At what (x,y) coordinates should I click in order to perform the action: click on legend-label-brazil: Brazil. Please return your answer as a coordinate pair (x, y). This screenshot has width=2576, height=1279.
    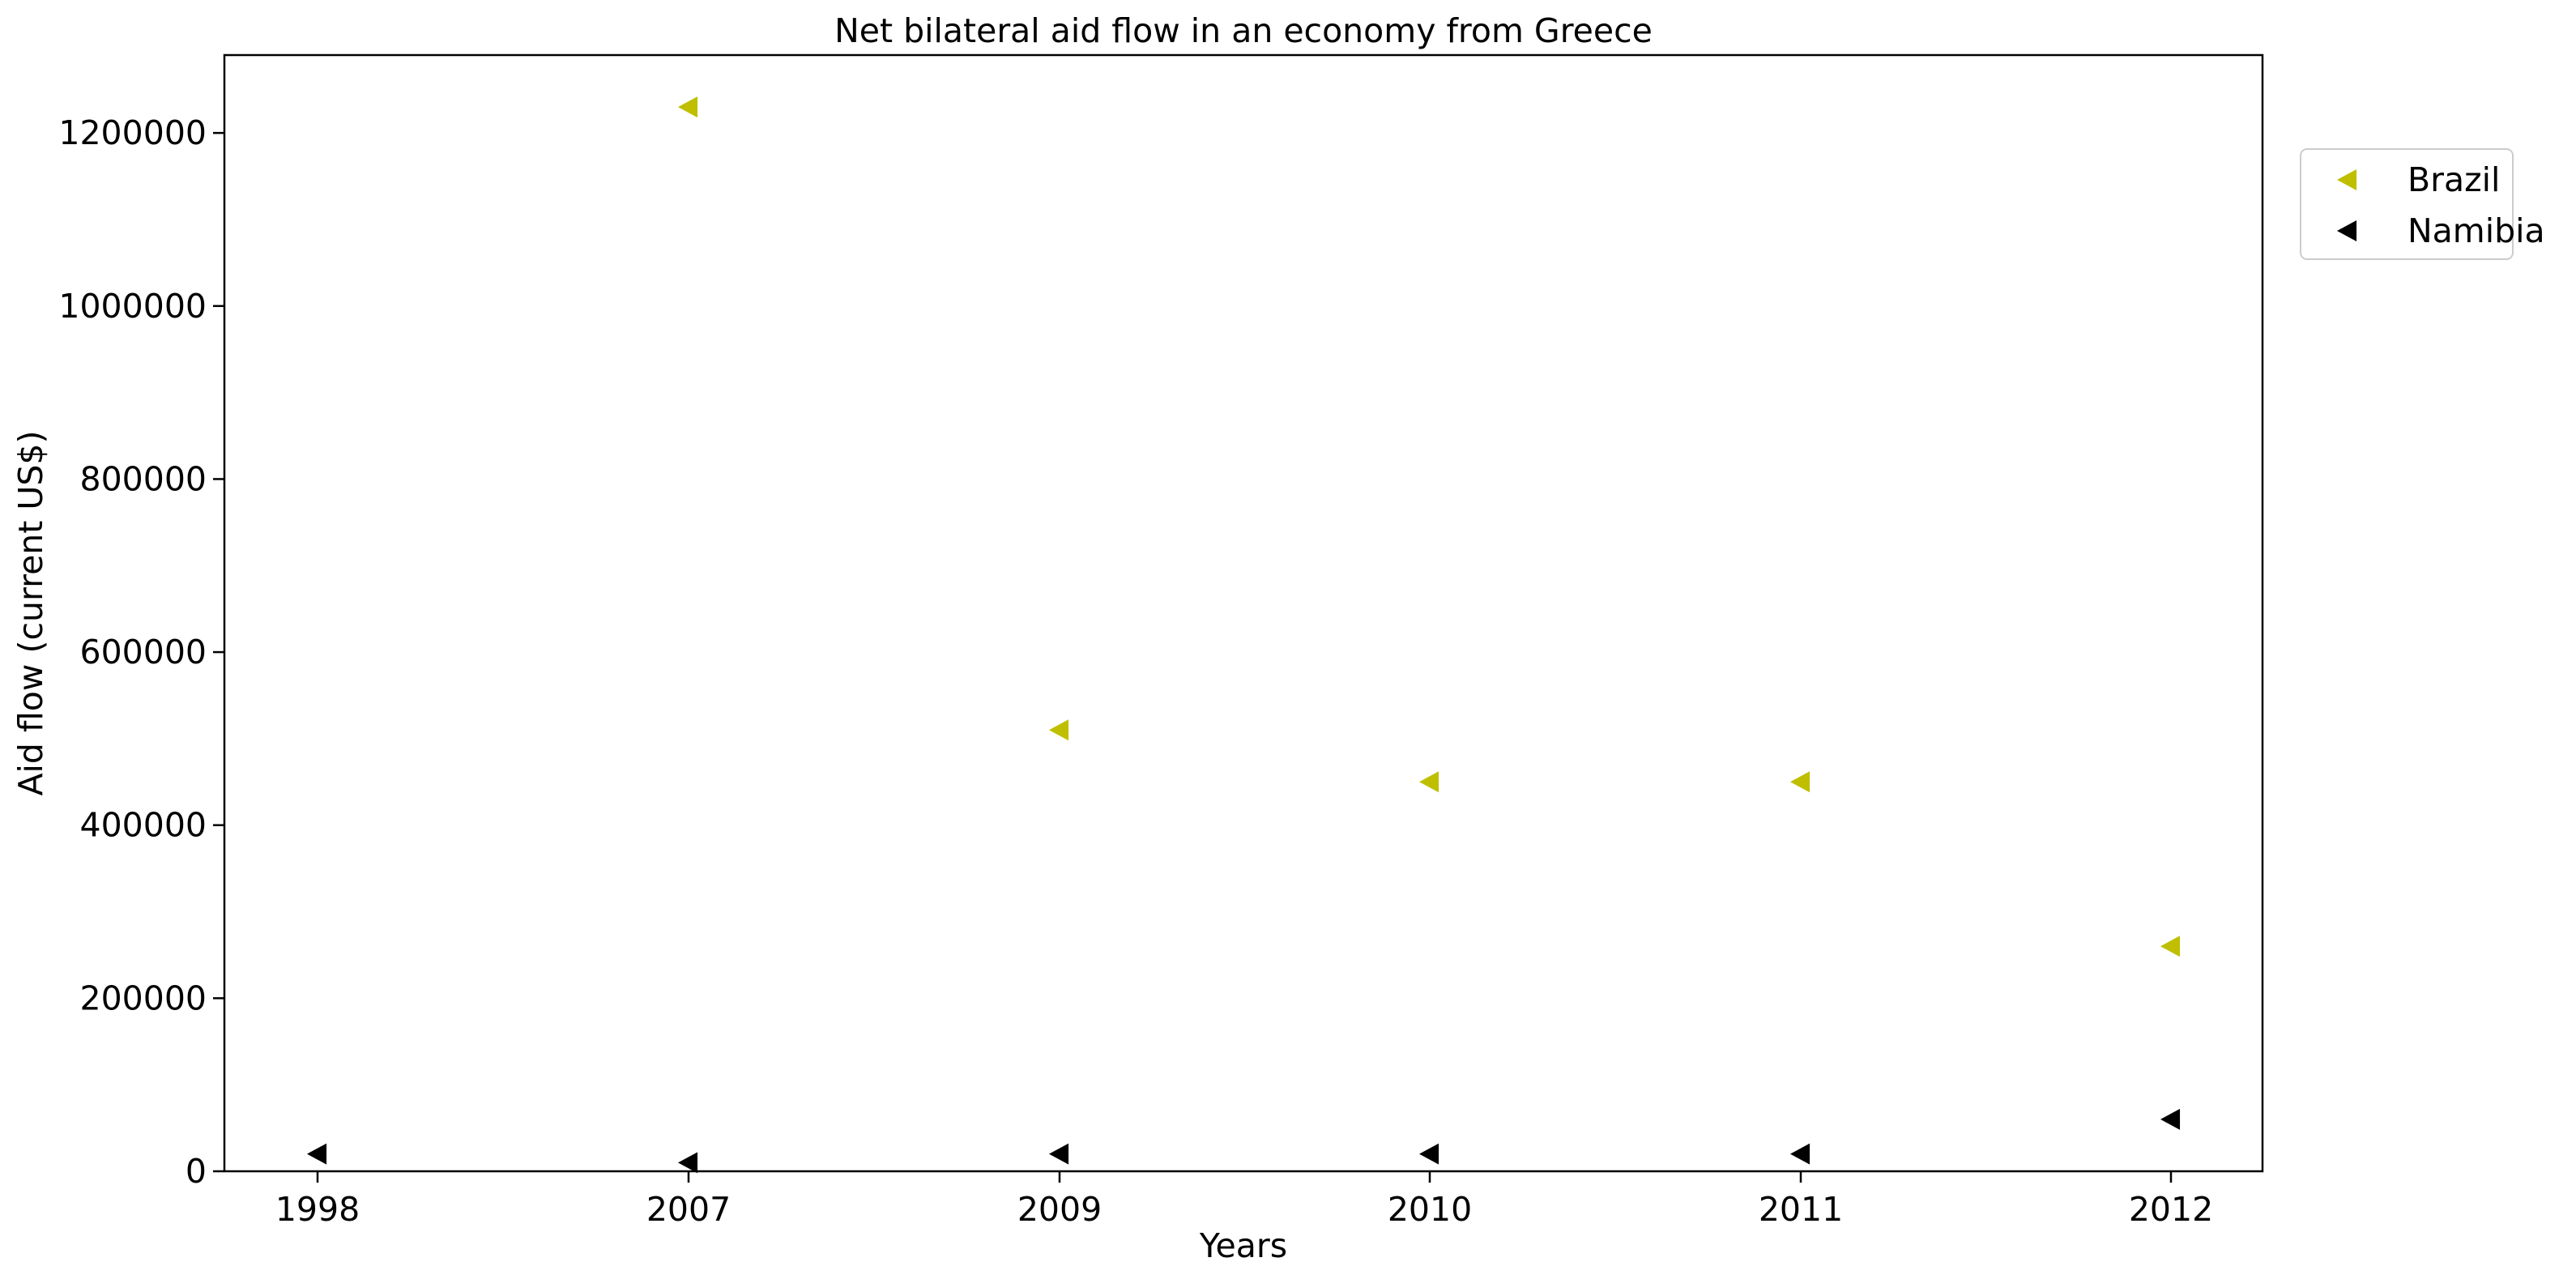
    Looking at the image, I should click on (2454, 179).